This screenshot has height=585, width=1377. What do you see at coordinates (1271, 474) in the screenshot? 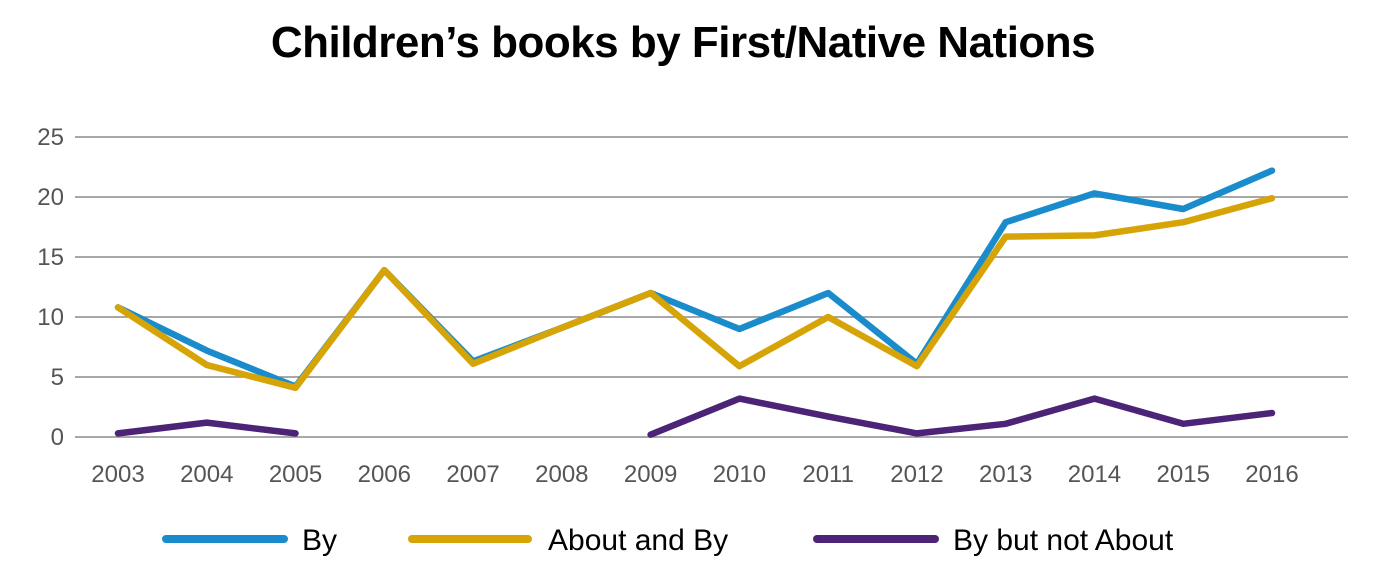
I see `x-tick-label: 2016` at bounding box center [1271, 474].